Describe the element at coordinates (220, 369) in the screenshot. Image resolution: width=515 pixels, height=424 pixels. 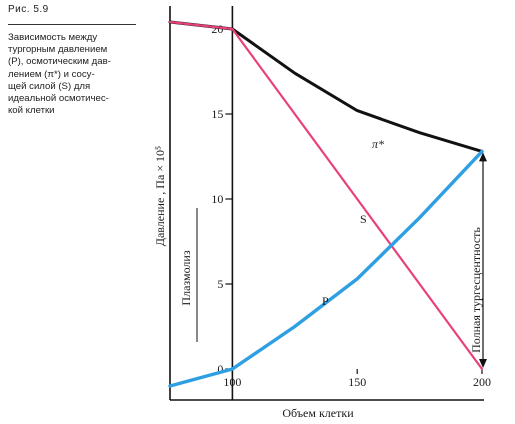
I see `y-tick-label: 0` at that location.